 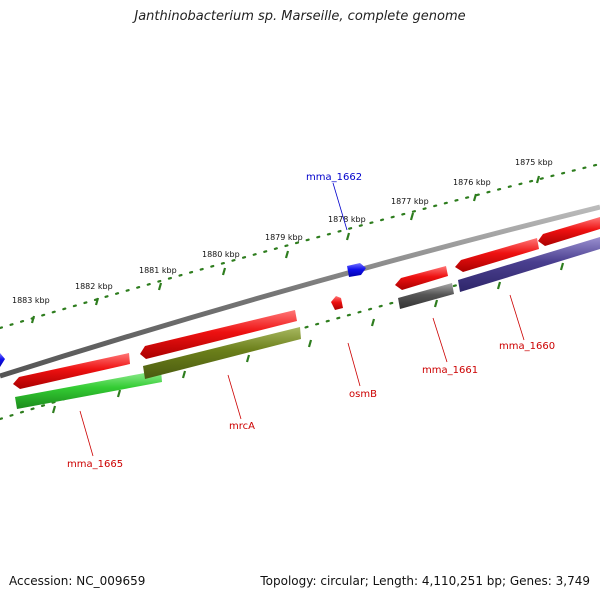 What do you see at coordinates (221, 254) in the screenshot?
I see `tick-label: 1880 kbp` at bounding box center [221, 254].